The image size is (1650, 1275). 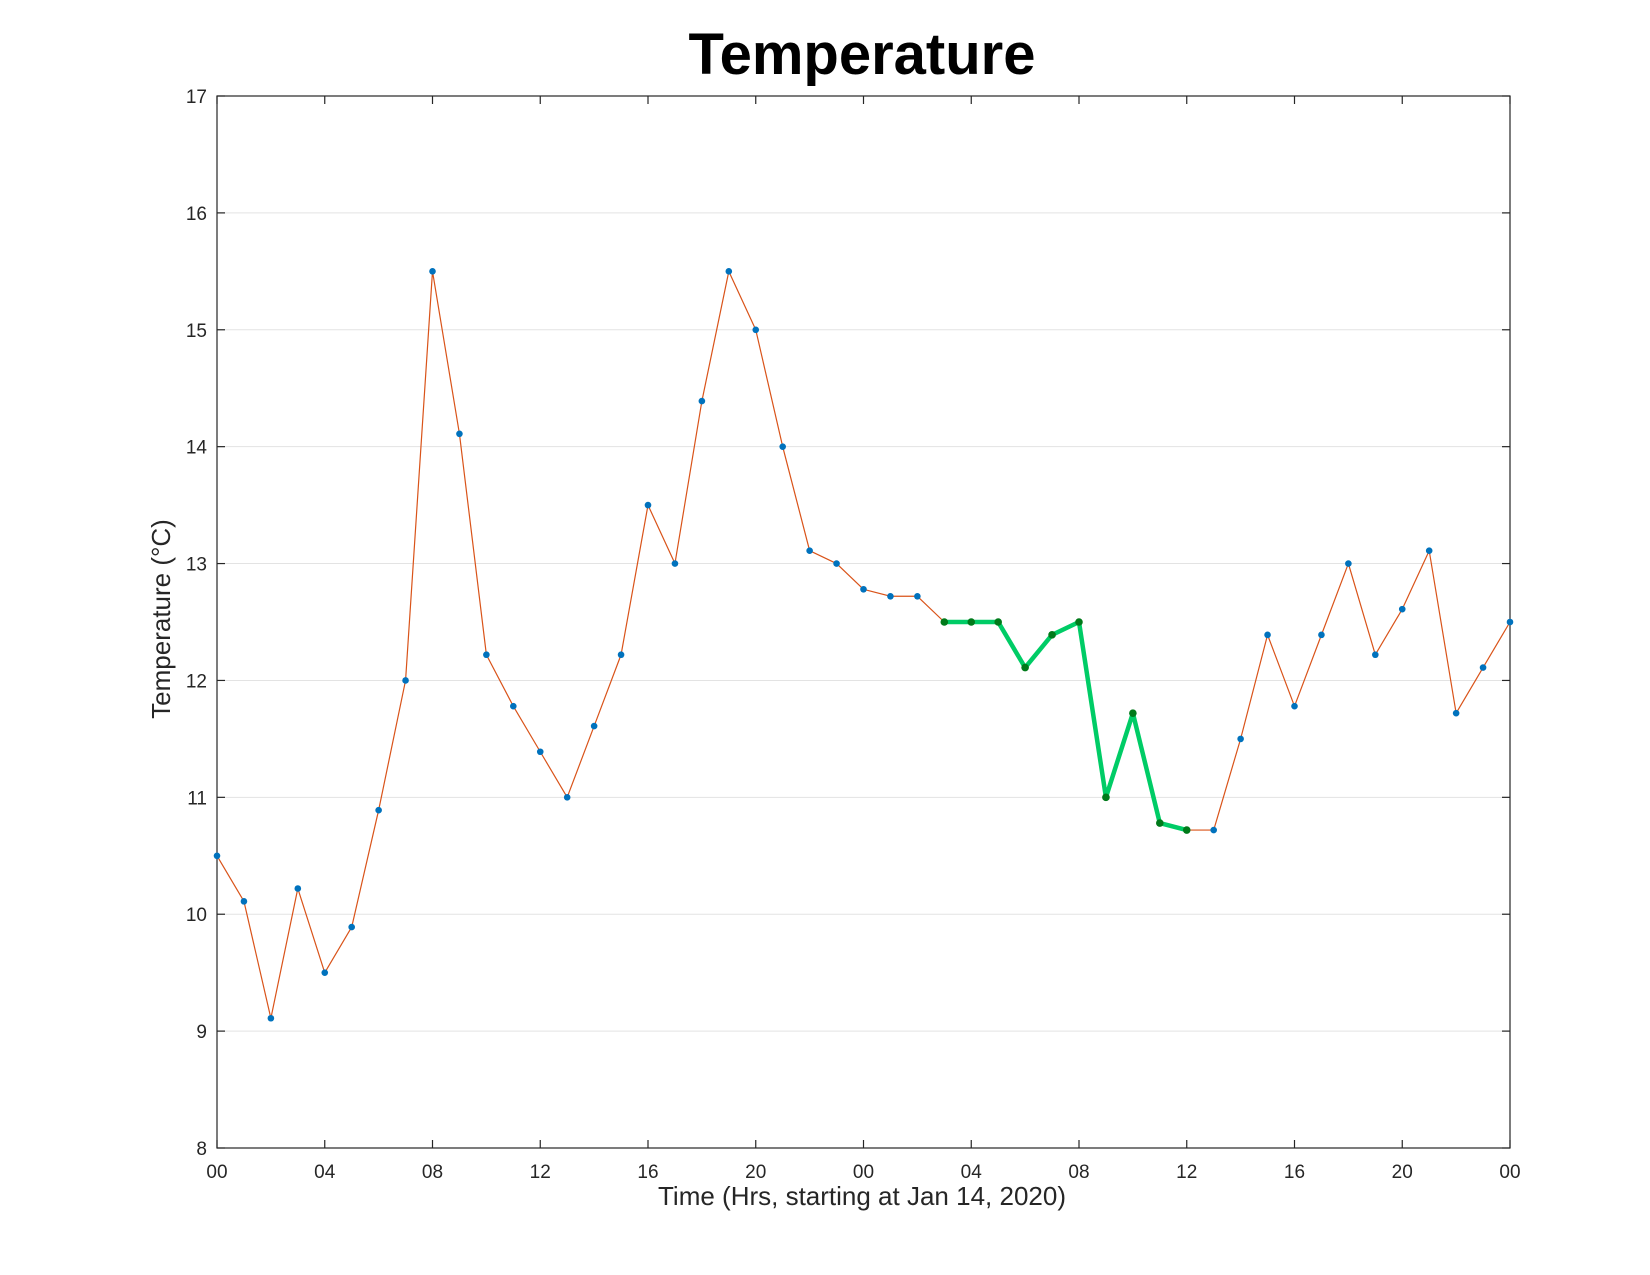 I want to click on y-tick-label: 10, so click(x=196, y=915).